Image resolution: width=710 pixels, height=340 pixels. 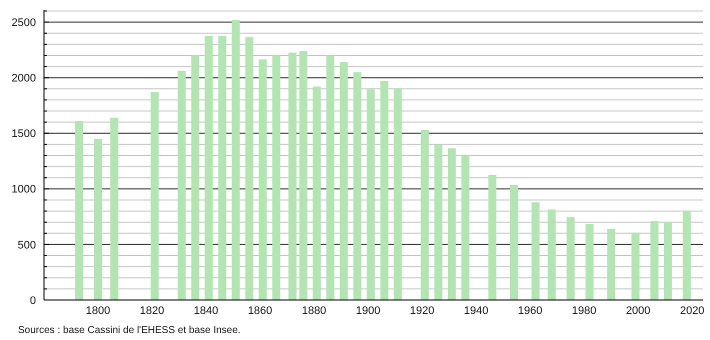 I want to click on x-tick-label: 1980, so click(x=584, y=311).